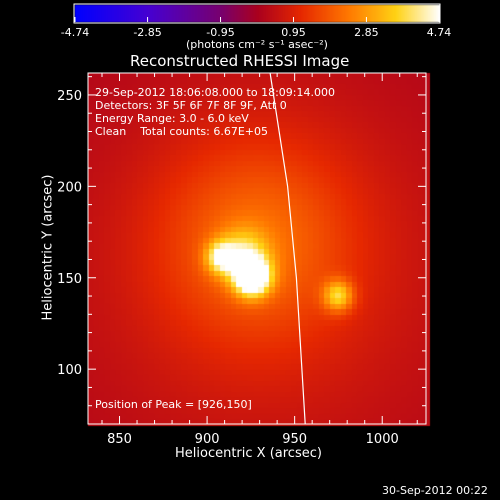 This screenshot has width=500, height=500. What do you see at coordinates (75, 32) in the screenshot?
I see `colorbar-tick-label: -4.74` at bounding box center [75, 32].